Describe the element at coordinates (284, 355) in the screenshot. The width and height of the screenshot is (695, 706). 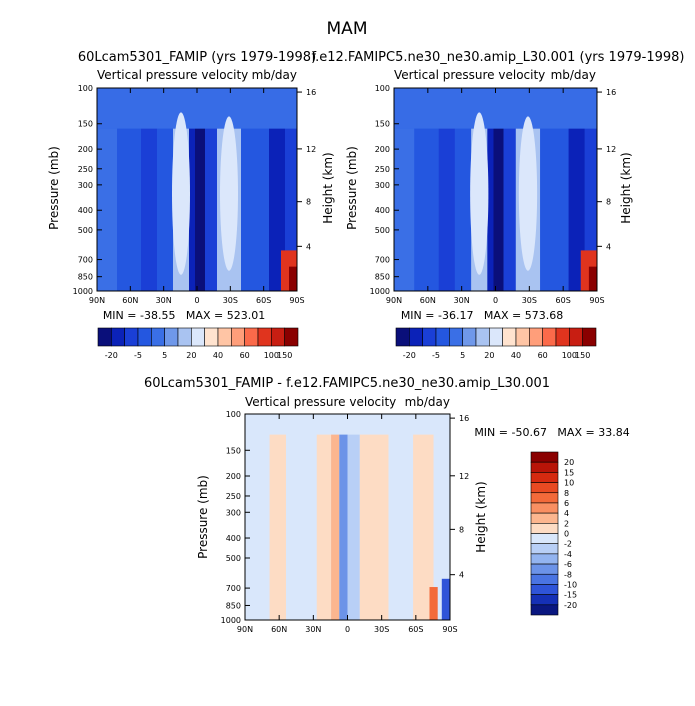
I see `colorbar-label: 150` at that location.